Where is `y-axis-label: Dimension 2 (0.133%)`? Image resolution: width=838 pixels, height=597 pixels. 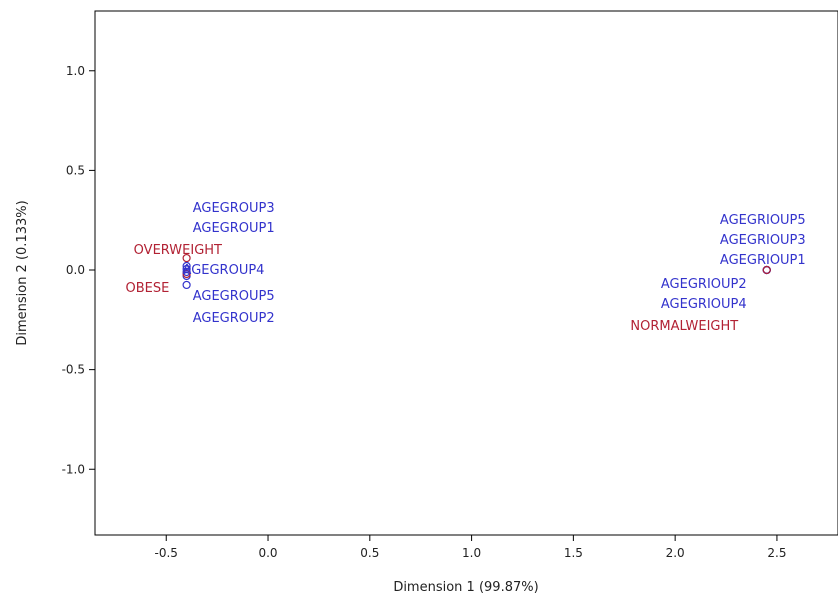 y-axis-label: Dimension 2 (0.133%) is located at coordinates (22, 272).